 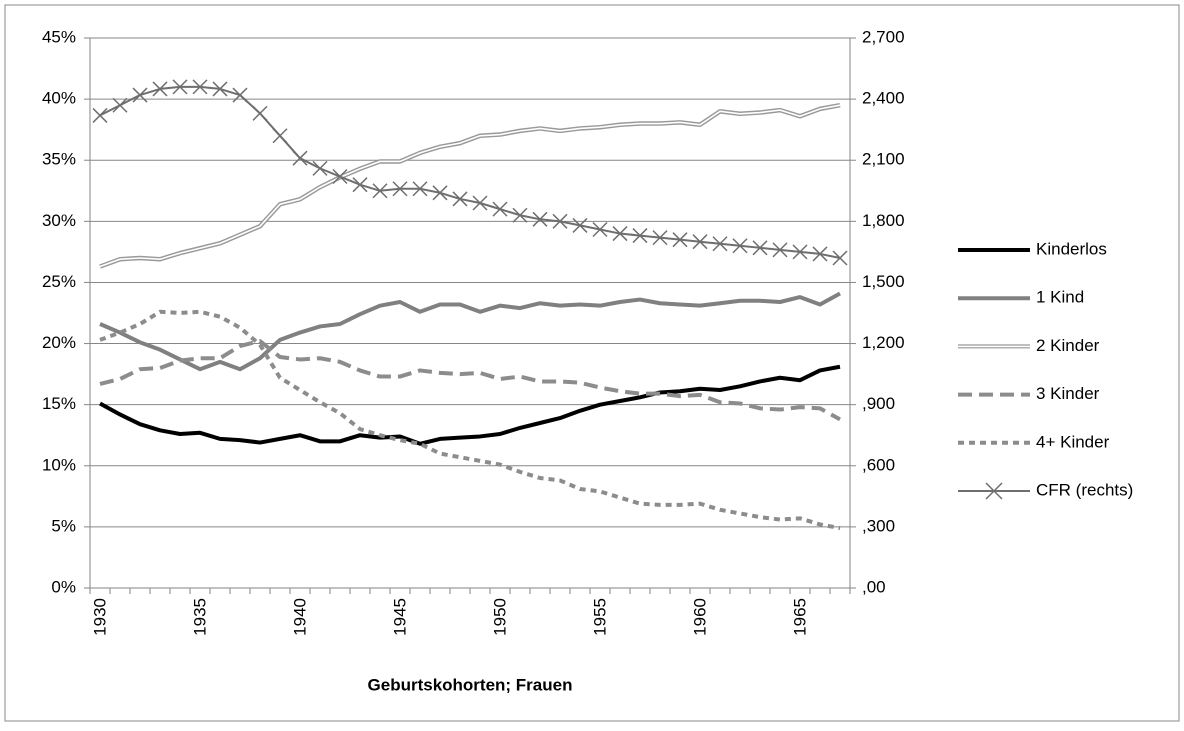 What do you see at coordinates (99, 617) in the screenshot?
I see `x-tick-label: 1930` at bounding box center [99, 617].